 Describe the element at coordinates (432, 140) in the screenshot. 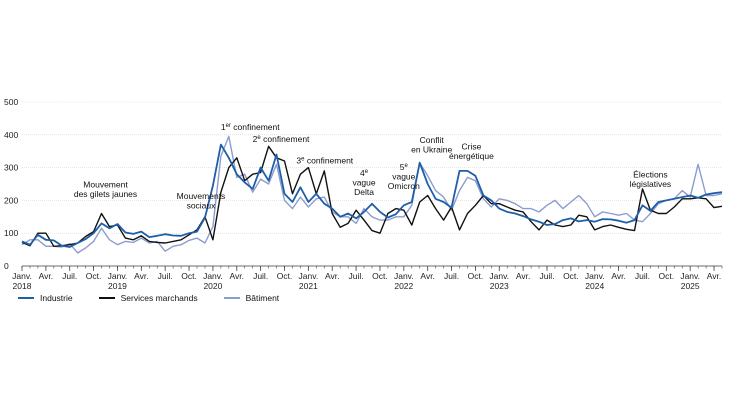

I see `annotation-label: Conflit` at that location.